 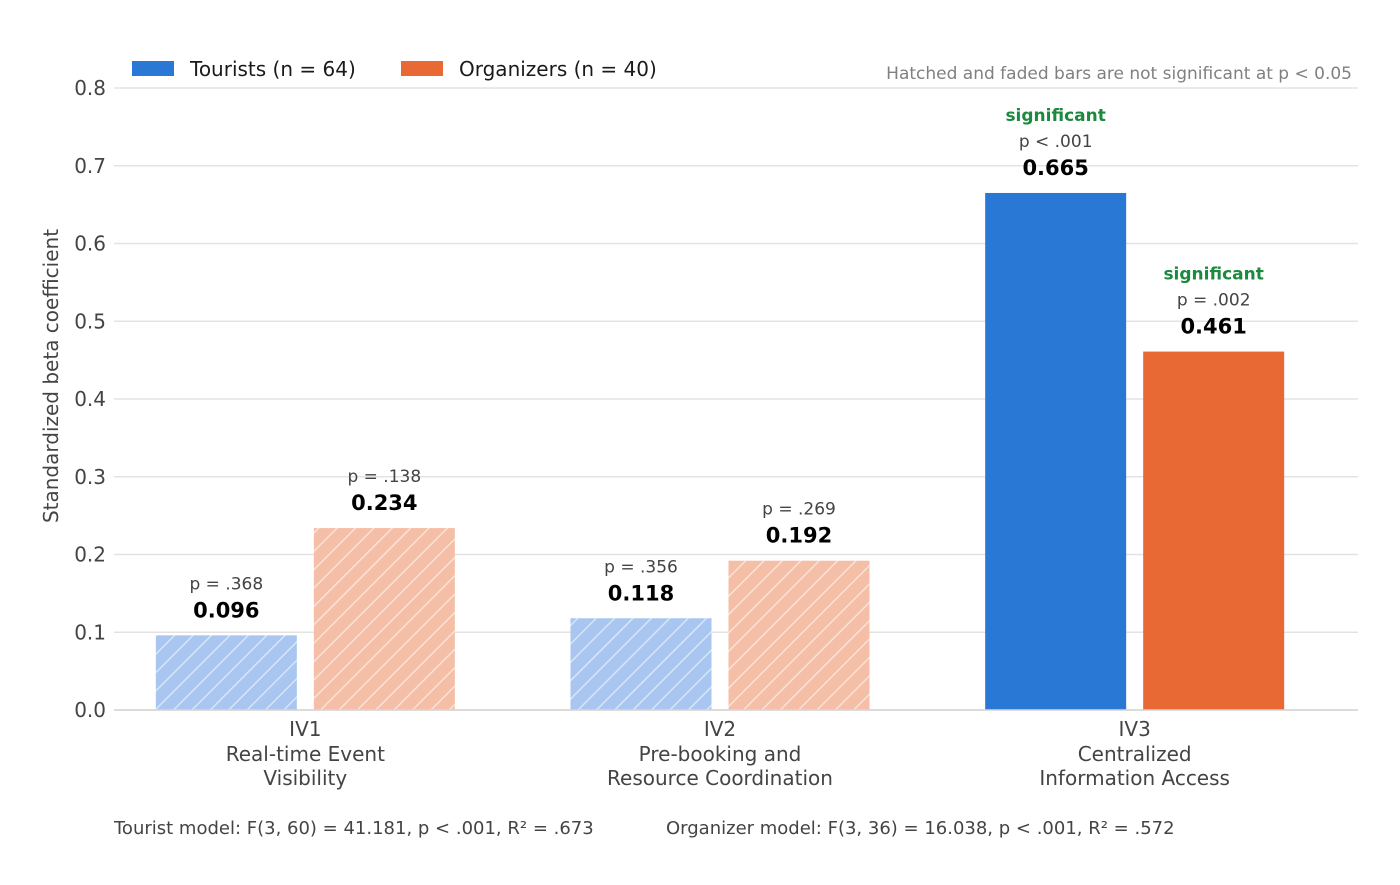 I want to click on bar-value-label: 0.192, so click(x=799, y=536).